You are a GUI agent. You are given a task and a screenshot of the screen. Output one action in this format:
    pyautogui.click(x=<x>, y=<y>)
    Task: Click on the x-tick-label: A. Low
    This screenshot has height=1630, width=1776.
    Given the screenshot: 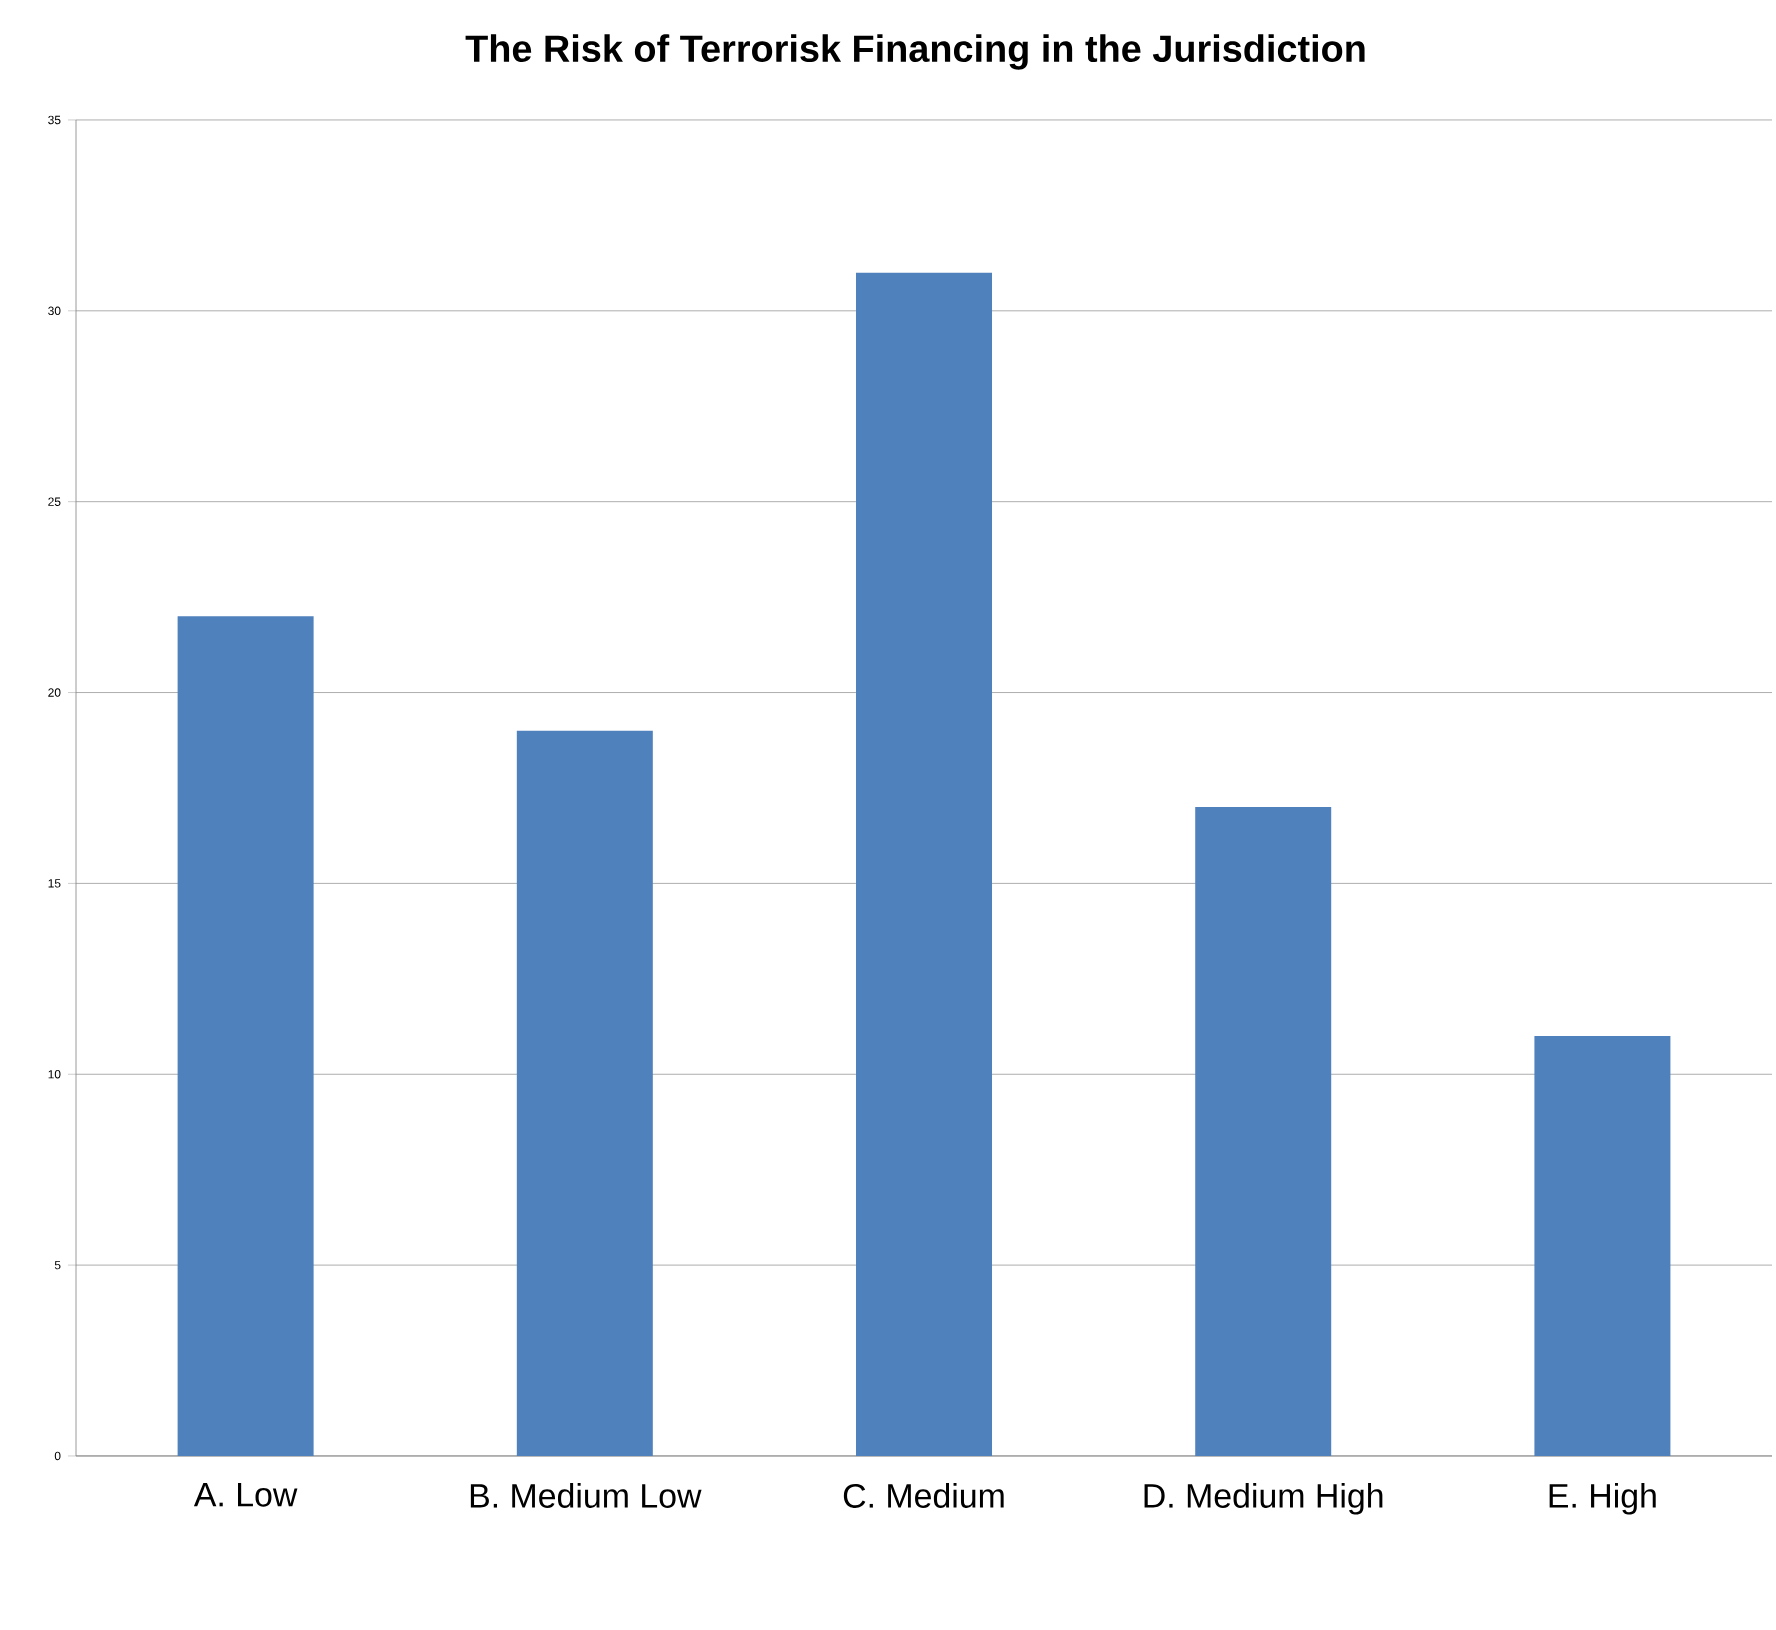 What is the action you would take?
    pyautogui.click(x=245, y=1495)
    